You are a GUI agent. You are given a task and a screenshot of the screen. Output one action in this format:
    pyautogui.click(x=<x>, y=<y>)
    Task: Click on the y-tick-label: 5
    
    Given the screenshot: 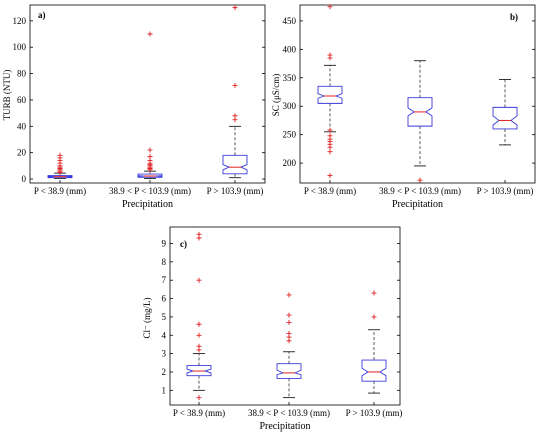 What is the action you would take?
    pyautogui.click(x=164, y=317)
    